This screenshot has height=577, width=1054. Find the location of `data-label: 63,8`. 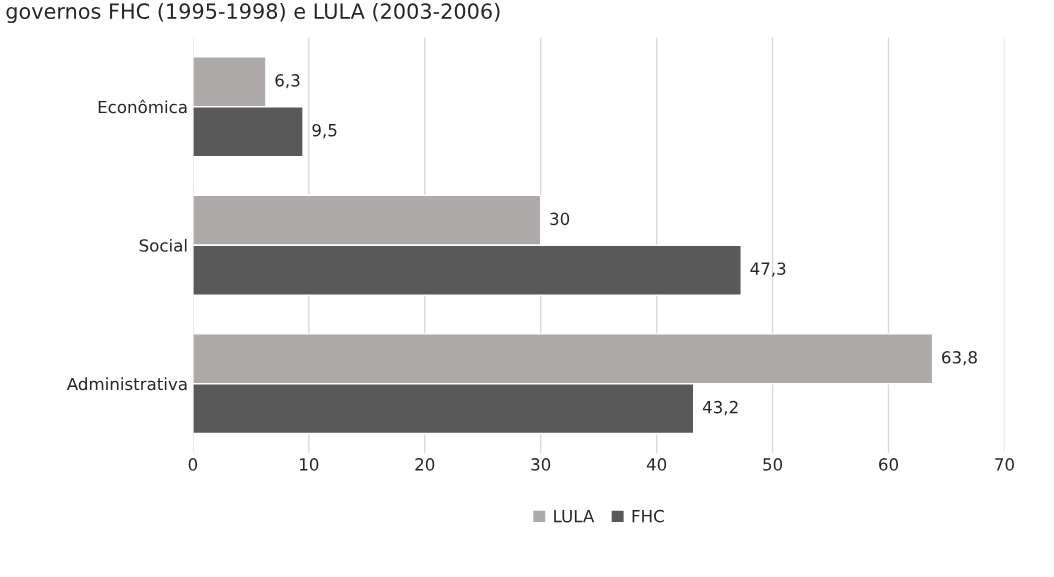

data-label: 63,8 is located at coordinates (959, 358).